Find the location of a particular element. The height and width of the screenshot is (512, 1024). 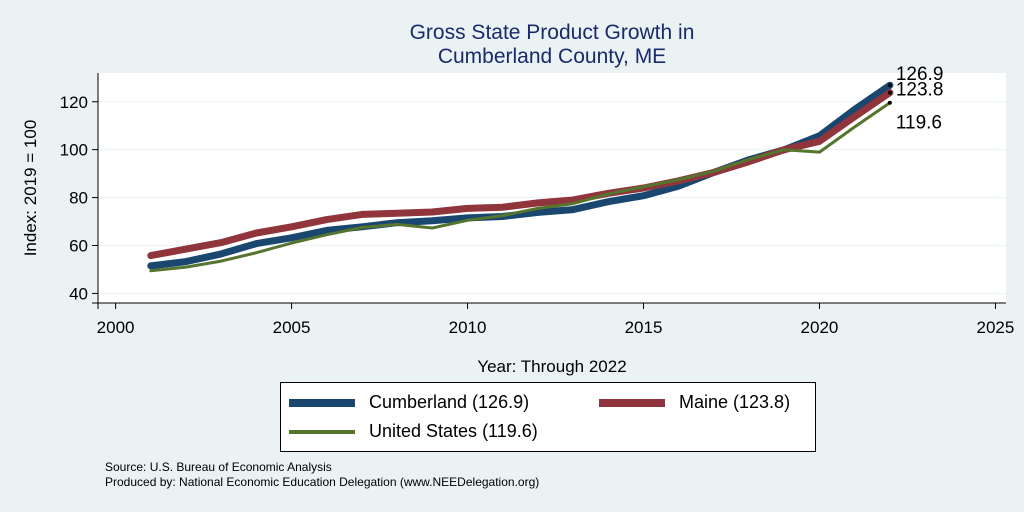

legend-swatch-maine is located at coordinates (632, 402).